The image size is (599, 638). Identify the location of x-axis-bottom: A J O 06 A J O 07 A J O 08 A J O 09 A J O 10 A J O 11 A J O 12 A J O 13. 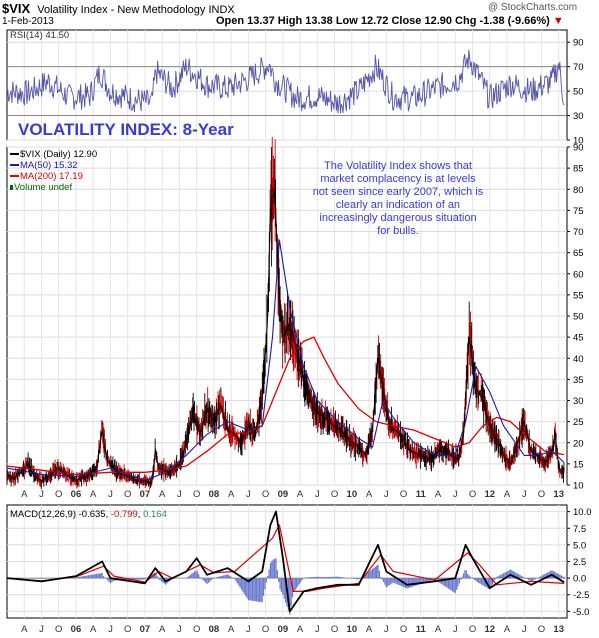
(292, 629).